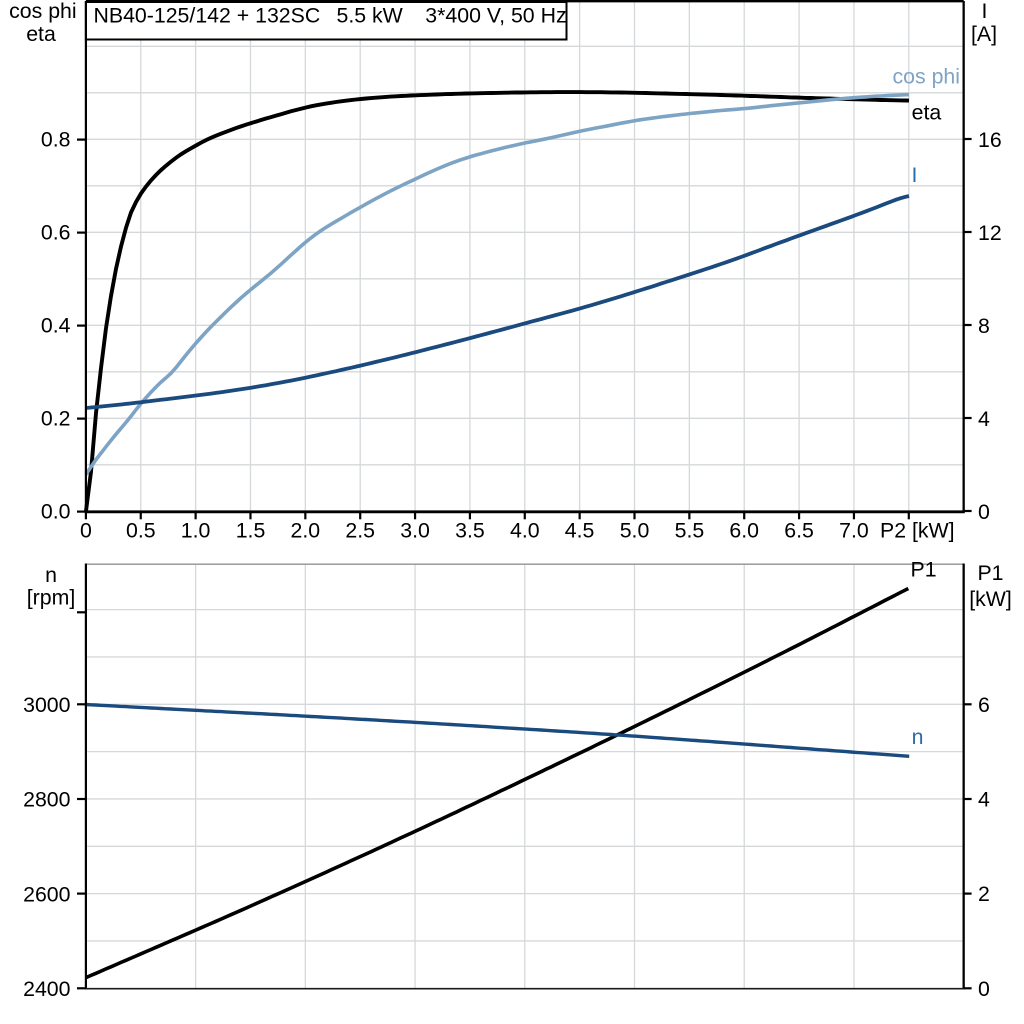 The height and width of the screenshot is (1024, 1024). I want to click on svg-text: 2.0, so click(305, 531).